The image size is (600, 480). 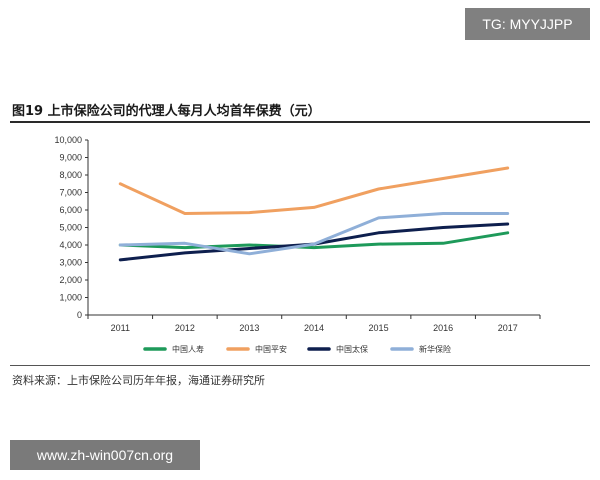 I want to click on y-tick-label: 8,000, so click(x=70, y=175).